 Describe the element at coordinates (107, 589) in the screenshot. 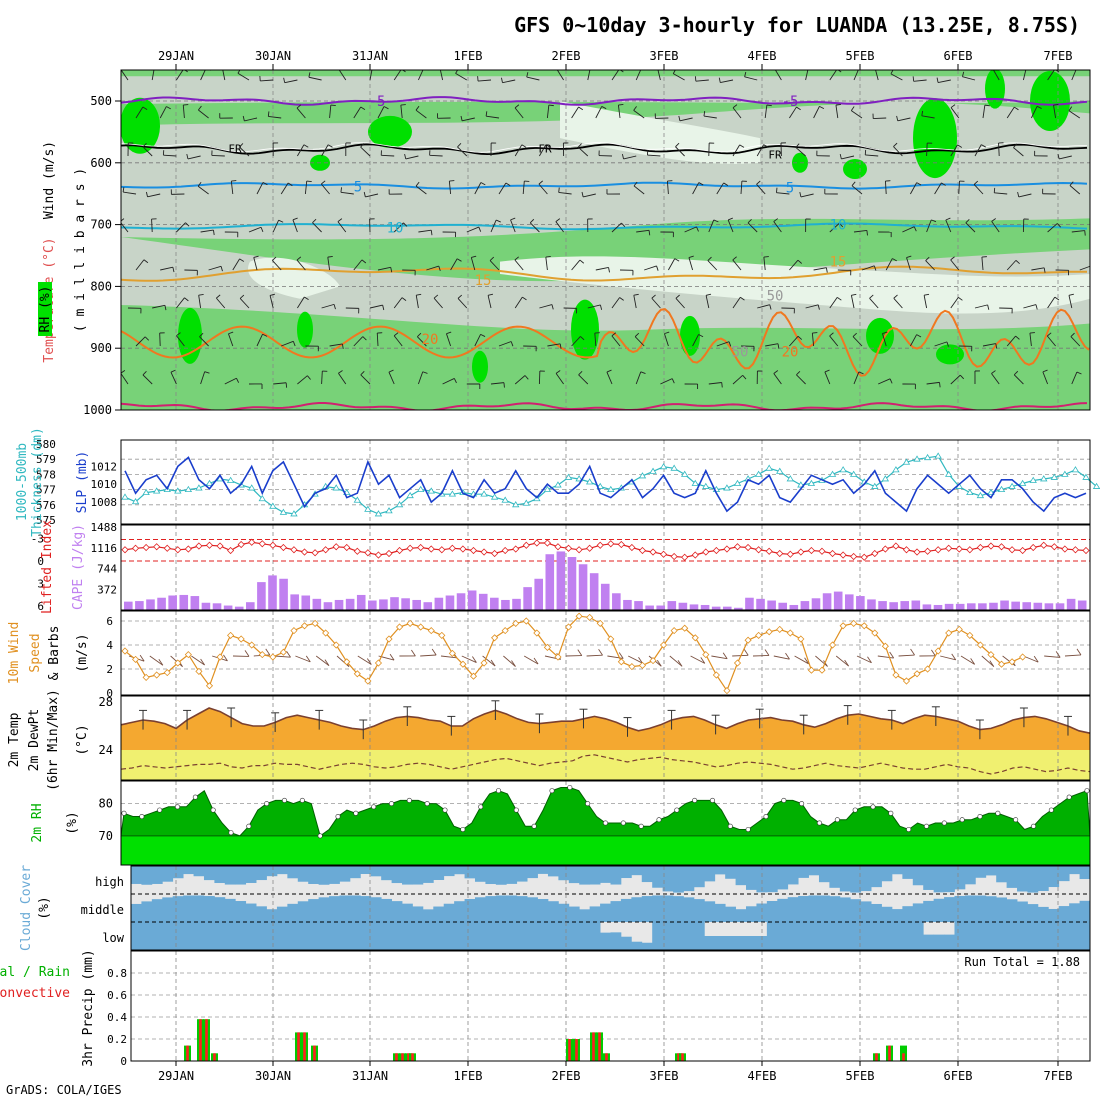

I see `cape-tick-label: 372` at that location.